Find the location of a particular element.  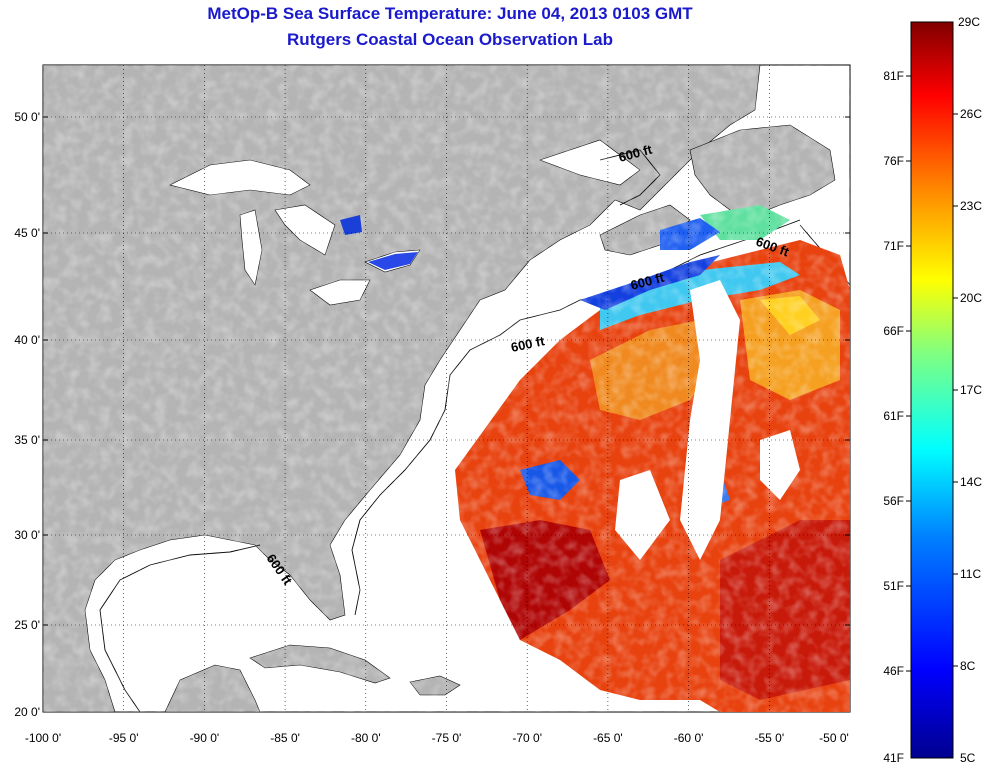

lon-label: -80 0' is located at coordinates (366, 738).